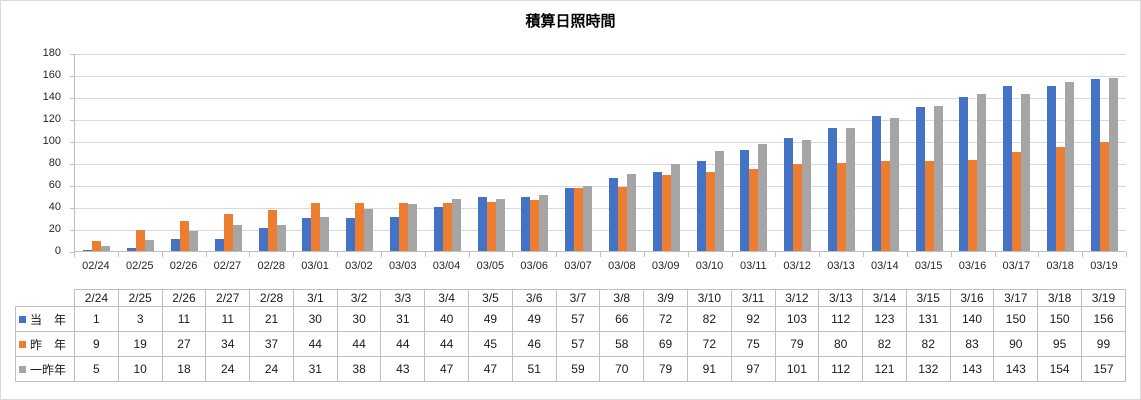 The image size is (1141, 400). Describe the element at coordinates (271, 266) in the screenshot. I see `x-axis-label: 02/28` at that location.